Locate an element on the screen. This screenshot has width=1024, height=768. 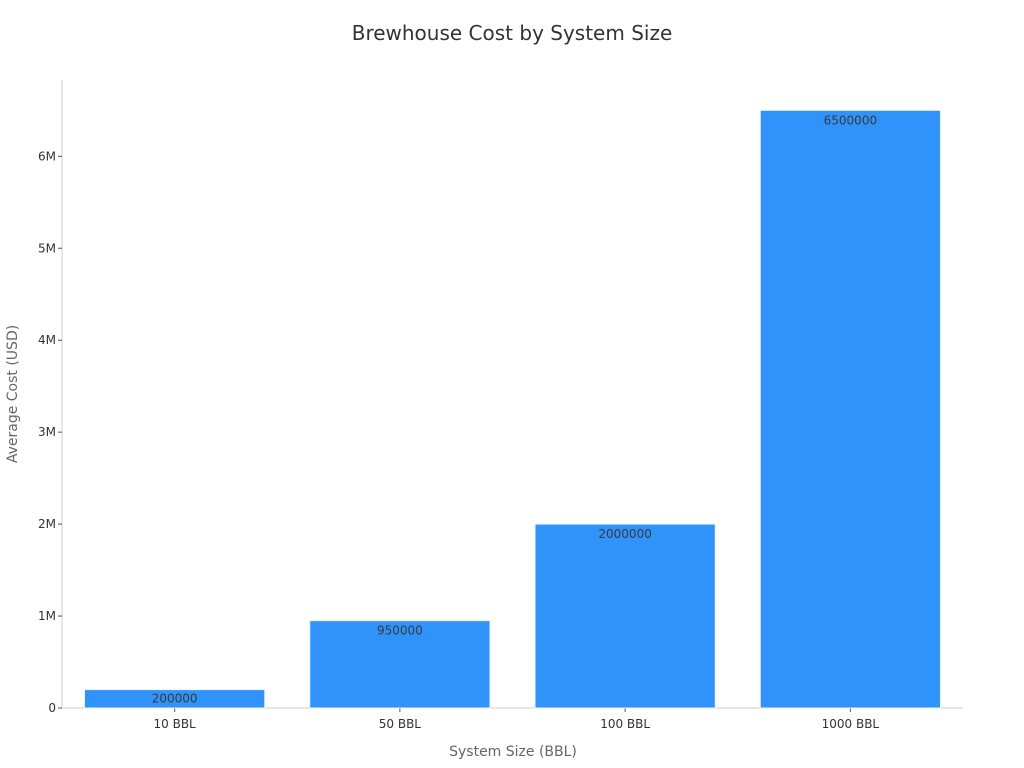
chart-title: Brewhouse Cost by System Size is located at coordinates (512, 33).